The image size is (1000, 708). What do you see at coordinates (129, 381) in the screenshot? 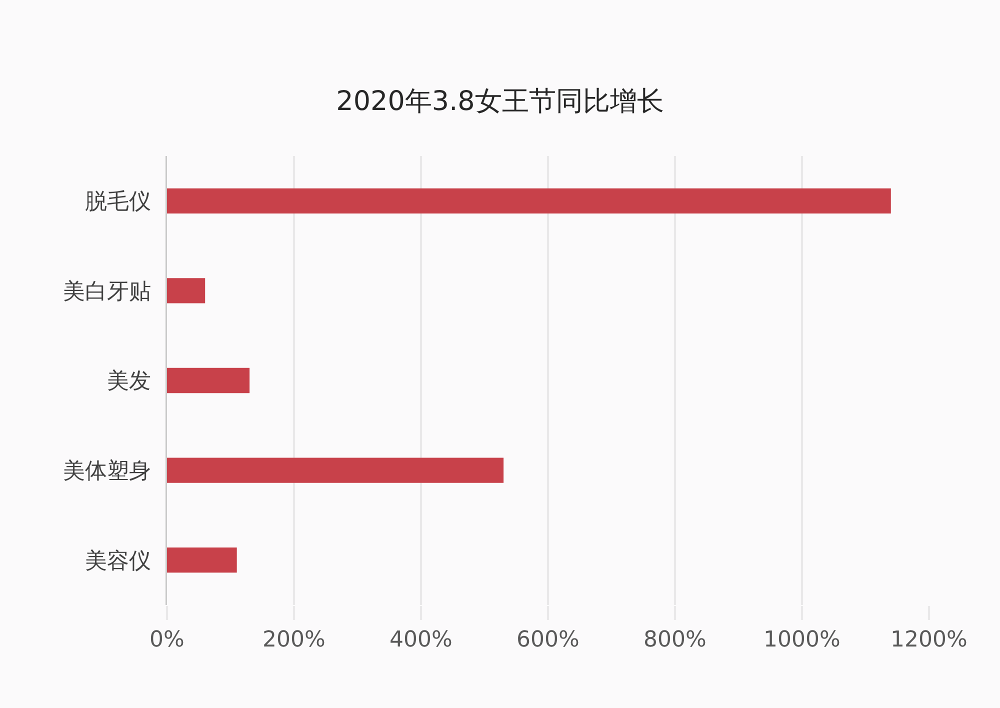
I see `y-tick-label: 美发` at bounding box center [129, 381].